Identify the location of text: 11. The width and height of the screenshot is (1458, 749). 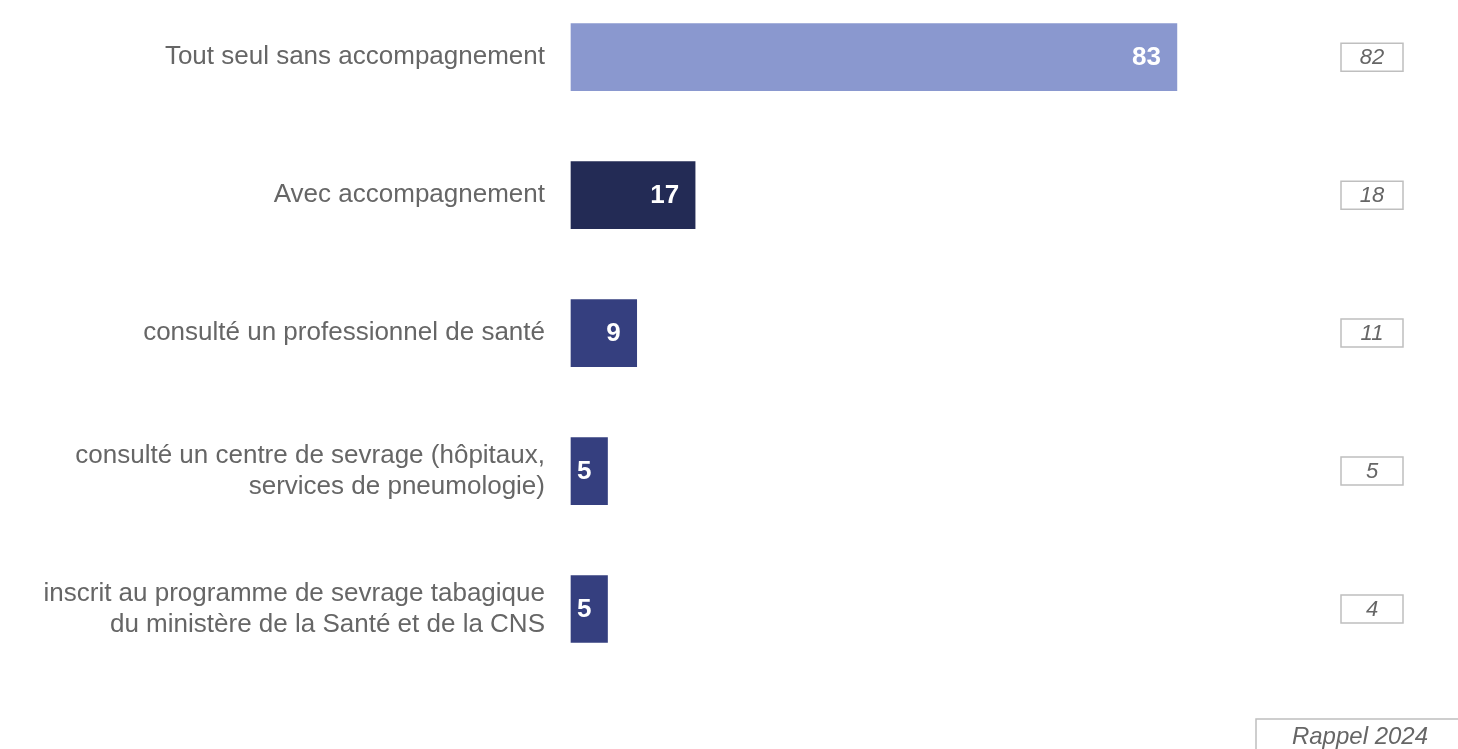
(1372, 333).